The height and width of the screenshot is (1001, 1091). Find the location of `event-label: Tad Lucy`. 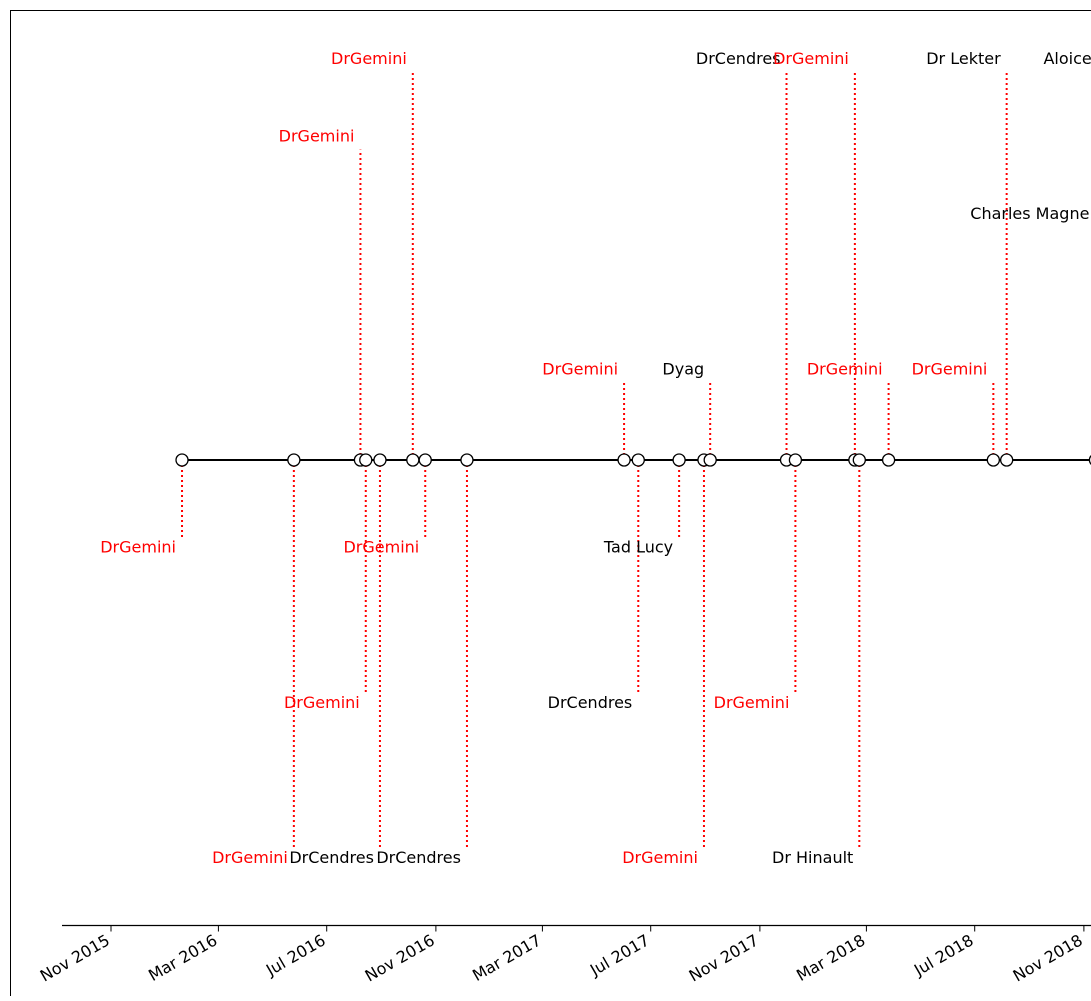

event-label: Tad Lucy is located at coordinates (638, 547).